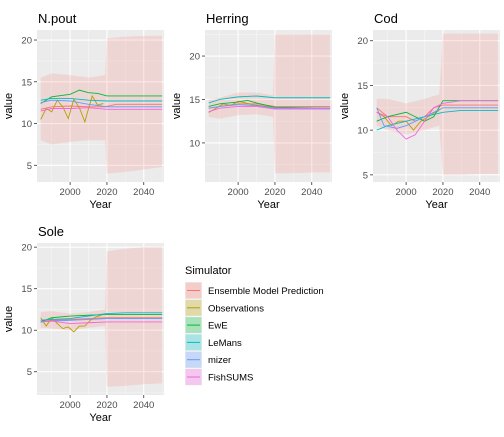  I want to click on panel-title: Sole, so click(51, 231).